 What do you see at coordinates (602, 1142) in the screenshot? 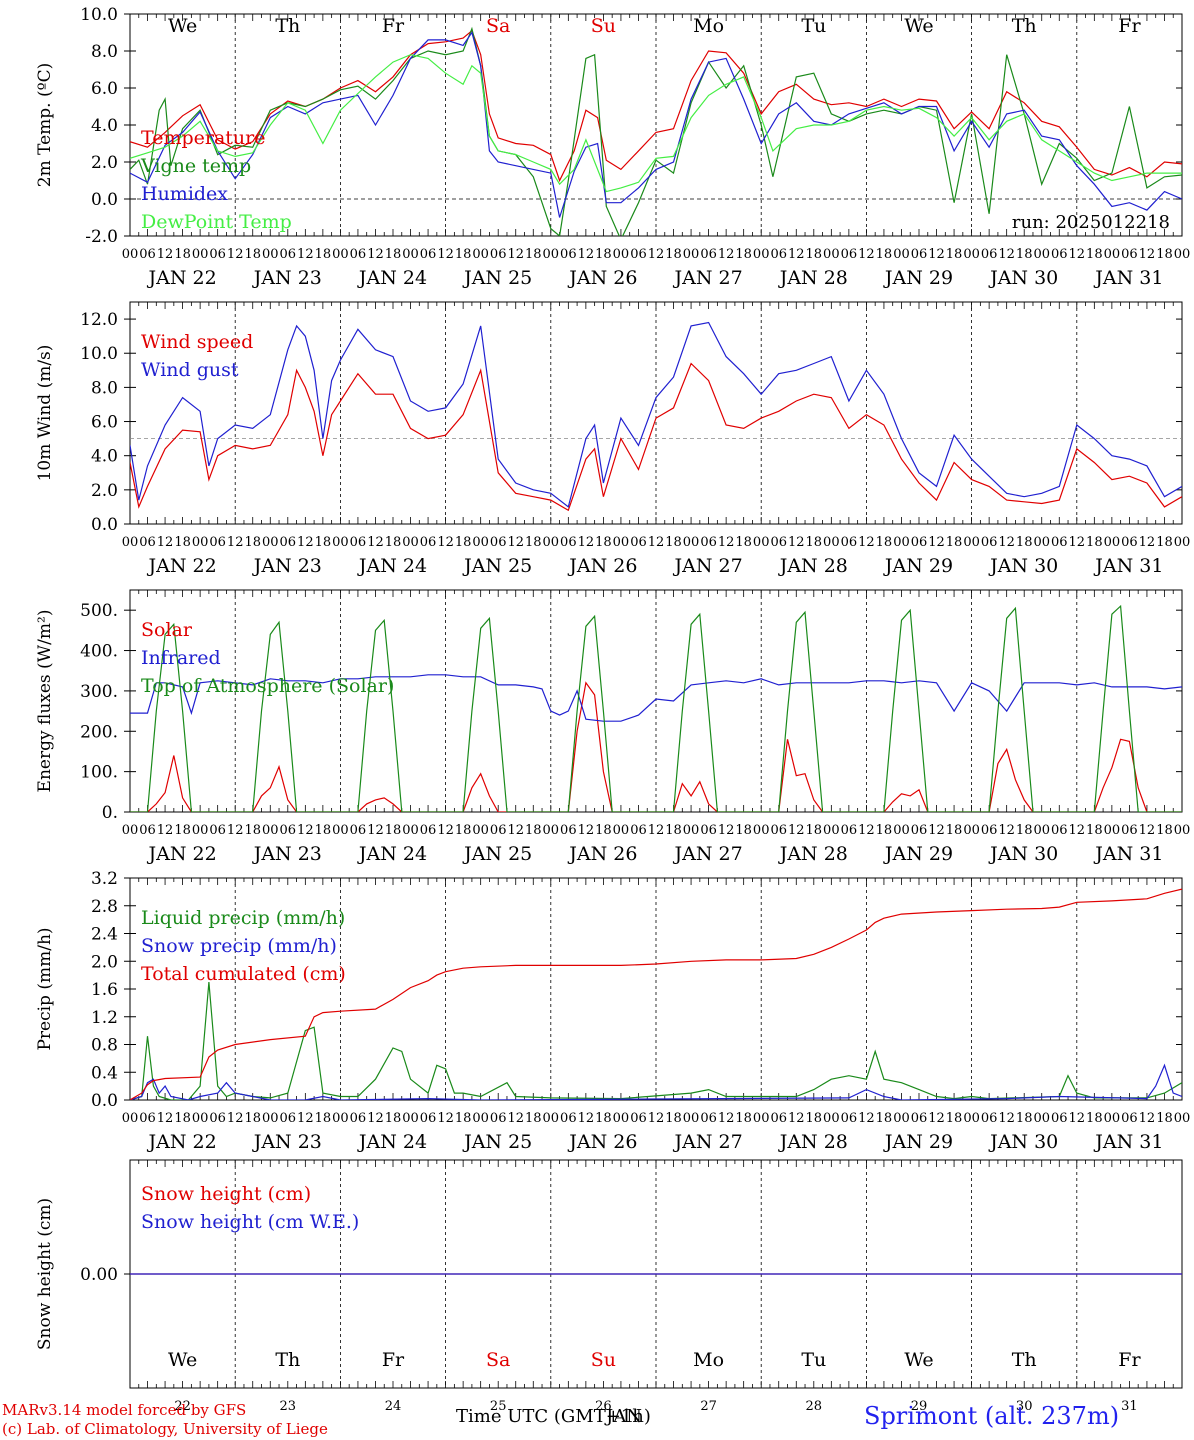
I see `date-label: JAN 26` at bounding box center [602, 1142].